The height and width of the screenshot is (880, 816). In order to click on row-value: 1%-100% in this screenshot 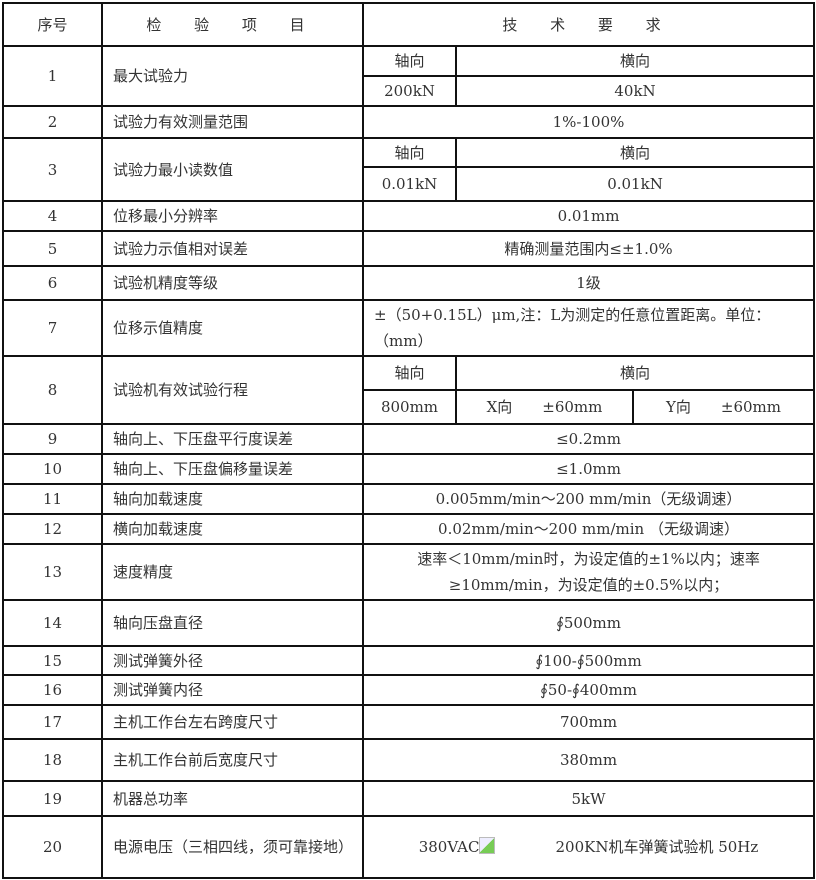, I will do `click(588, 122)`.